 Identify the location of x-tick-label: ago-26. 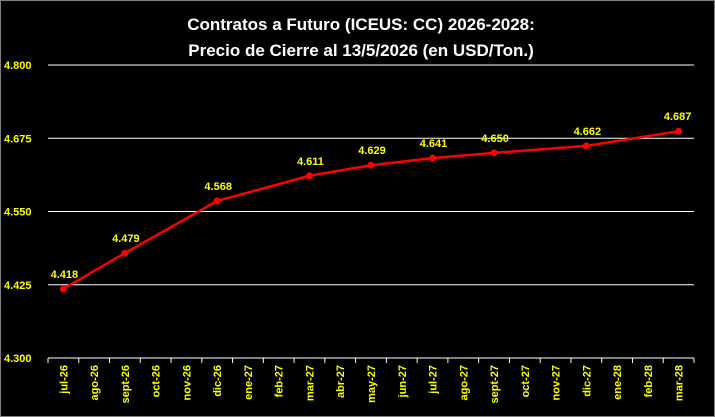
(95, 382).